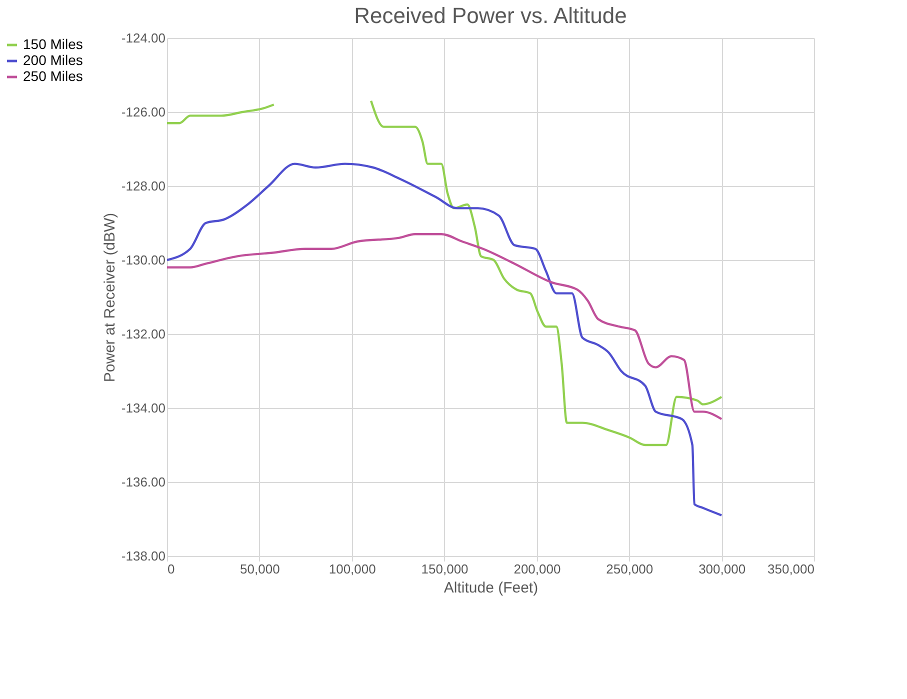 The width and height of the screenshot is (907, 699). What do you see at coordinates (109, 297) in the screenshot?
I see `y-axis-title: Power at Receiver (dBW)` at bounding box center [109, 297].